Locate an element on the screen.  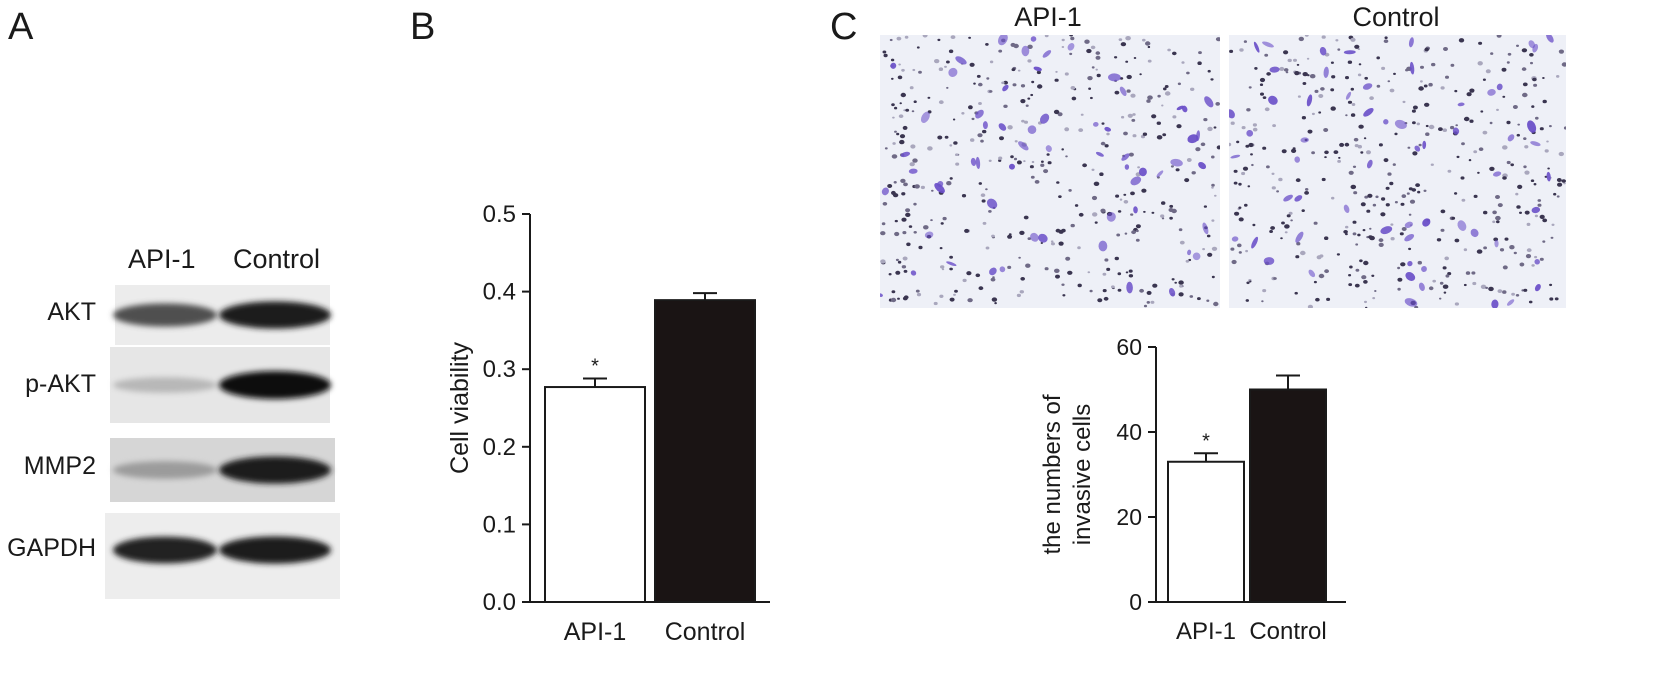
y-tick-label: 20 is located at coordinates (1129, 517).